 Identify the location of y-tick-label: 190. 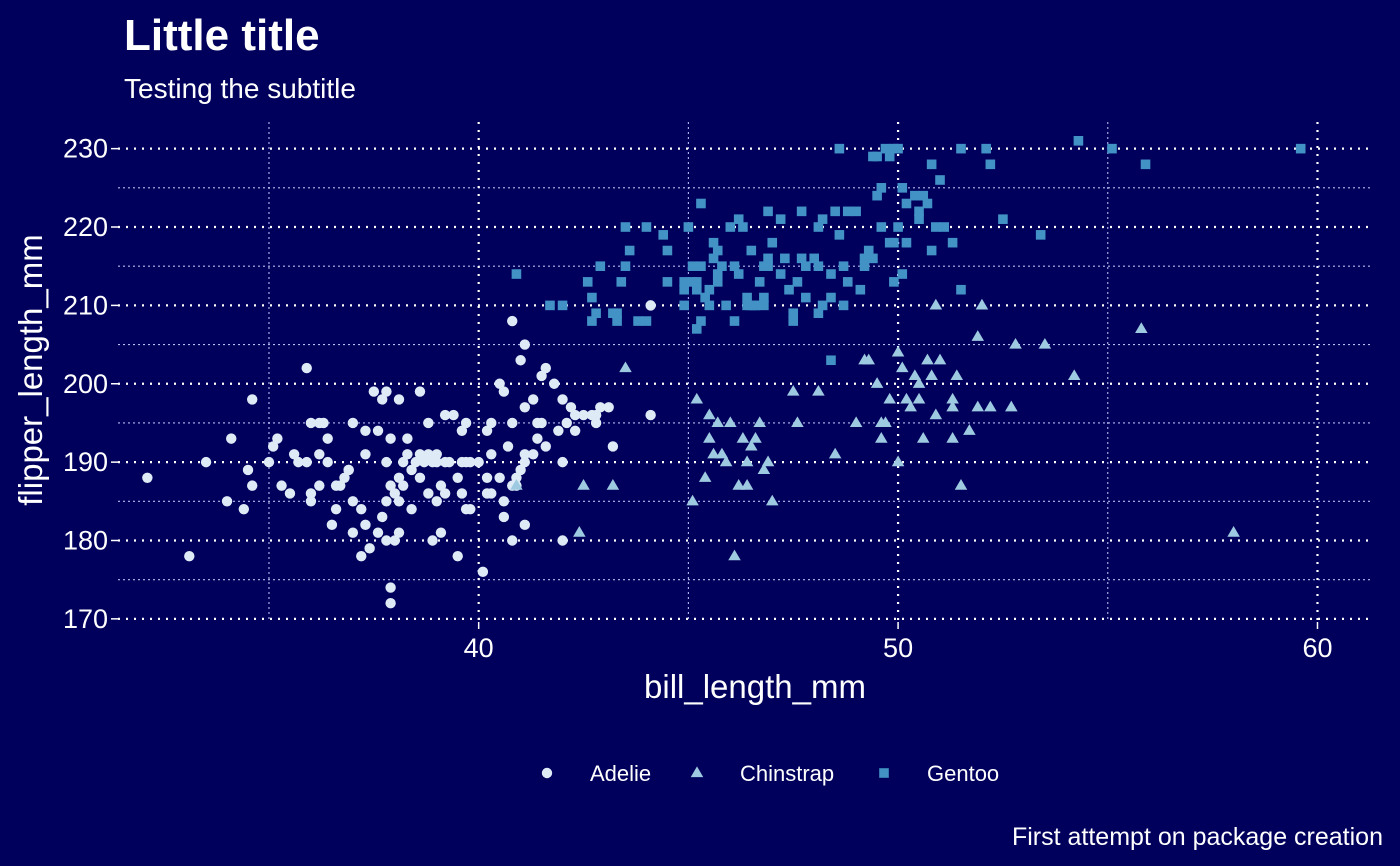
(85, 462).